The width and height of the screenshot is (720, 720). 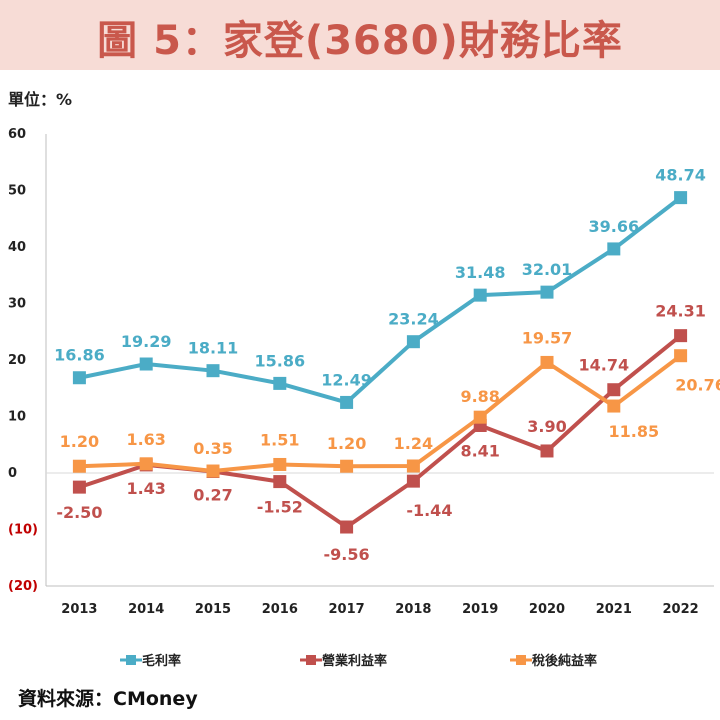 I want to click on legend: 毛利率 營業利益率 稅後純益率, so click(x=358, y=661).